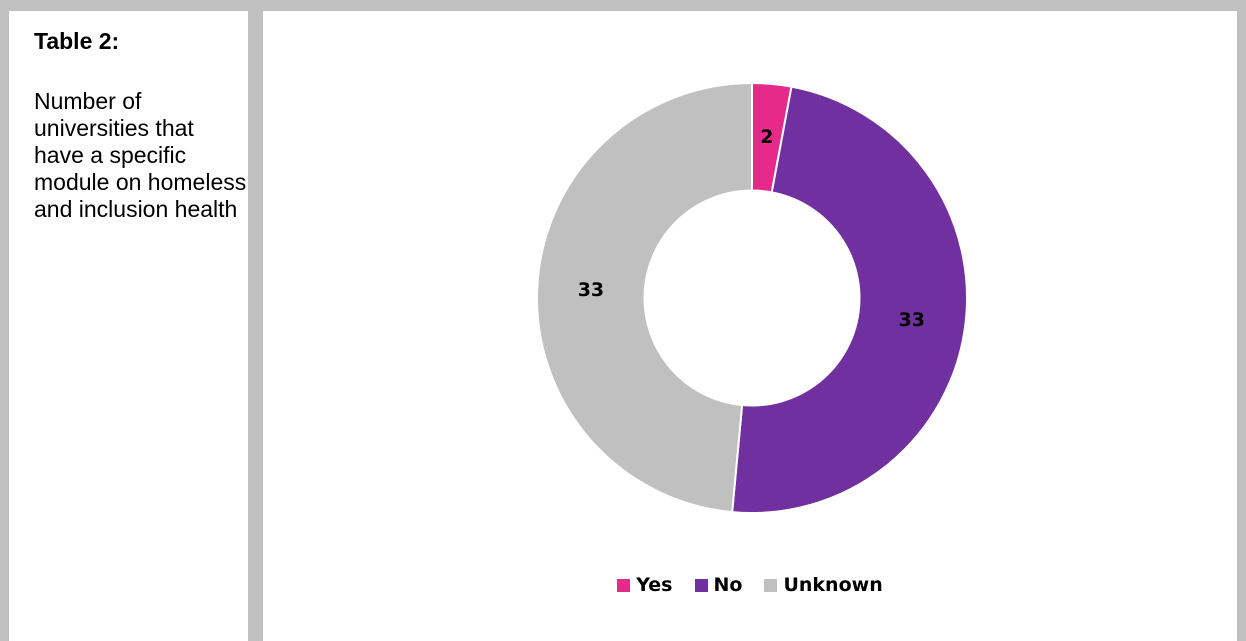 This screenshot has width=1246, height=641. Describe the element at coordinates (833, 585) in the screenshot. I see `legend-label-unknown: Unknown` at that location.